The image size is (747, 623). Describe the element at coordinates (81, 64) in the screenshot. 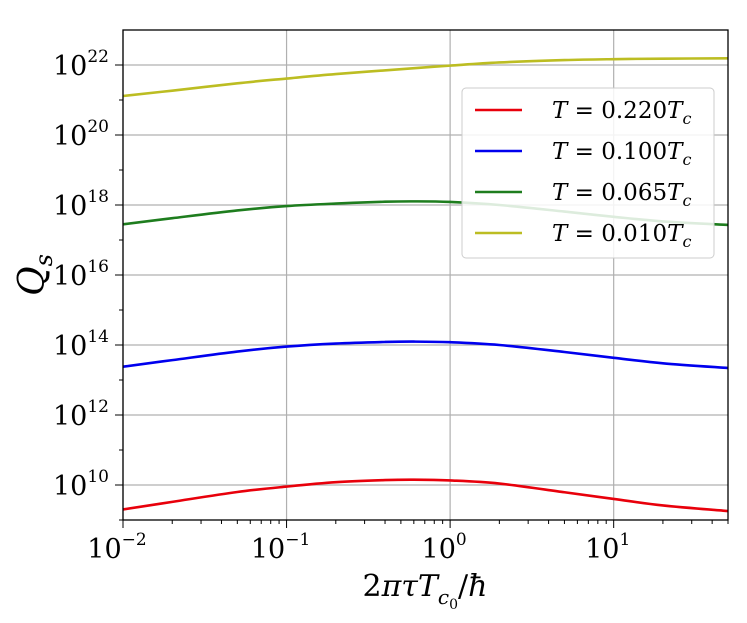

I see `y-tick-label: 1022` at that location.